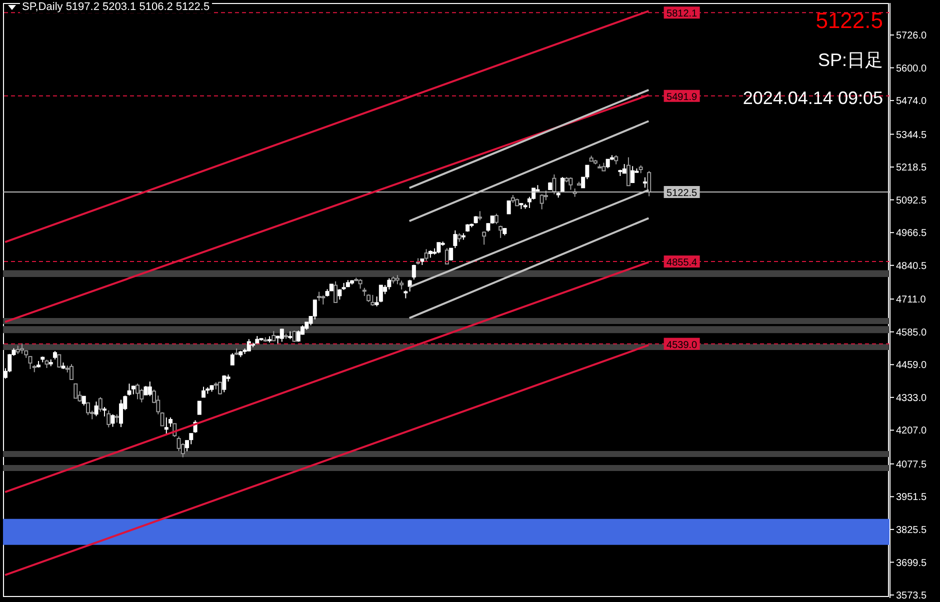  Describe the element at coordinates (912, 563) in the screenshot. I see `y-tick-label: 3699.5` at that location.